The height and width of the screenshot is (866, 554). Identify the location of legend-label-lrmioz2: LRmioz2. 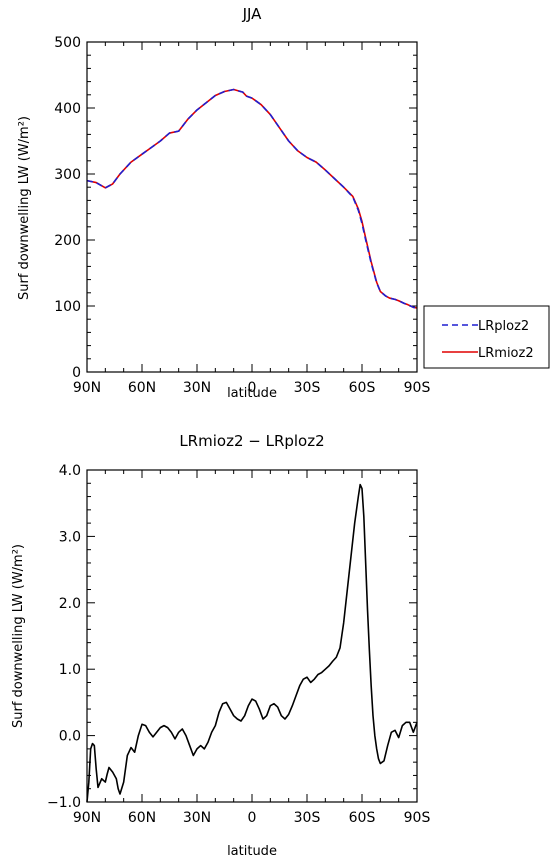
(506, 353).